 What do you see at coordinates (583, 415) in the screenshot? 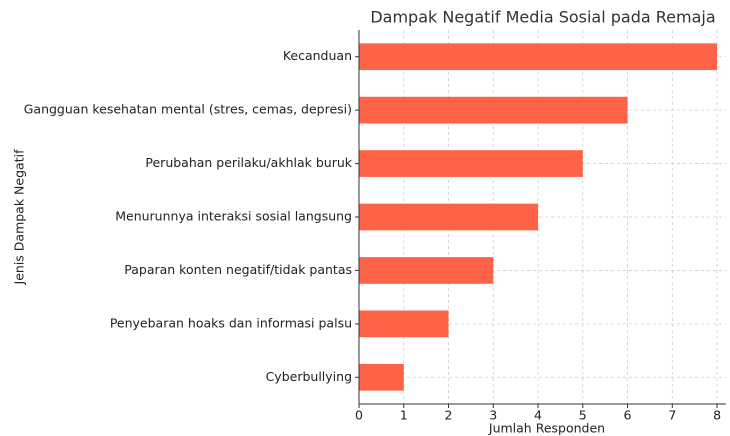
I see `x-tick-label: 5` at bounding box center [583, 415].